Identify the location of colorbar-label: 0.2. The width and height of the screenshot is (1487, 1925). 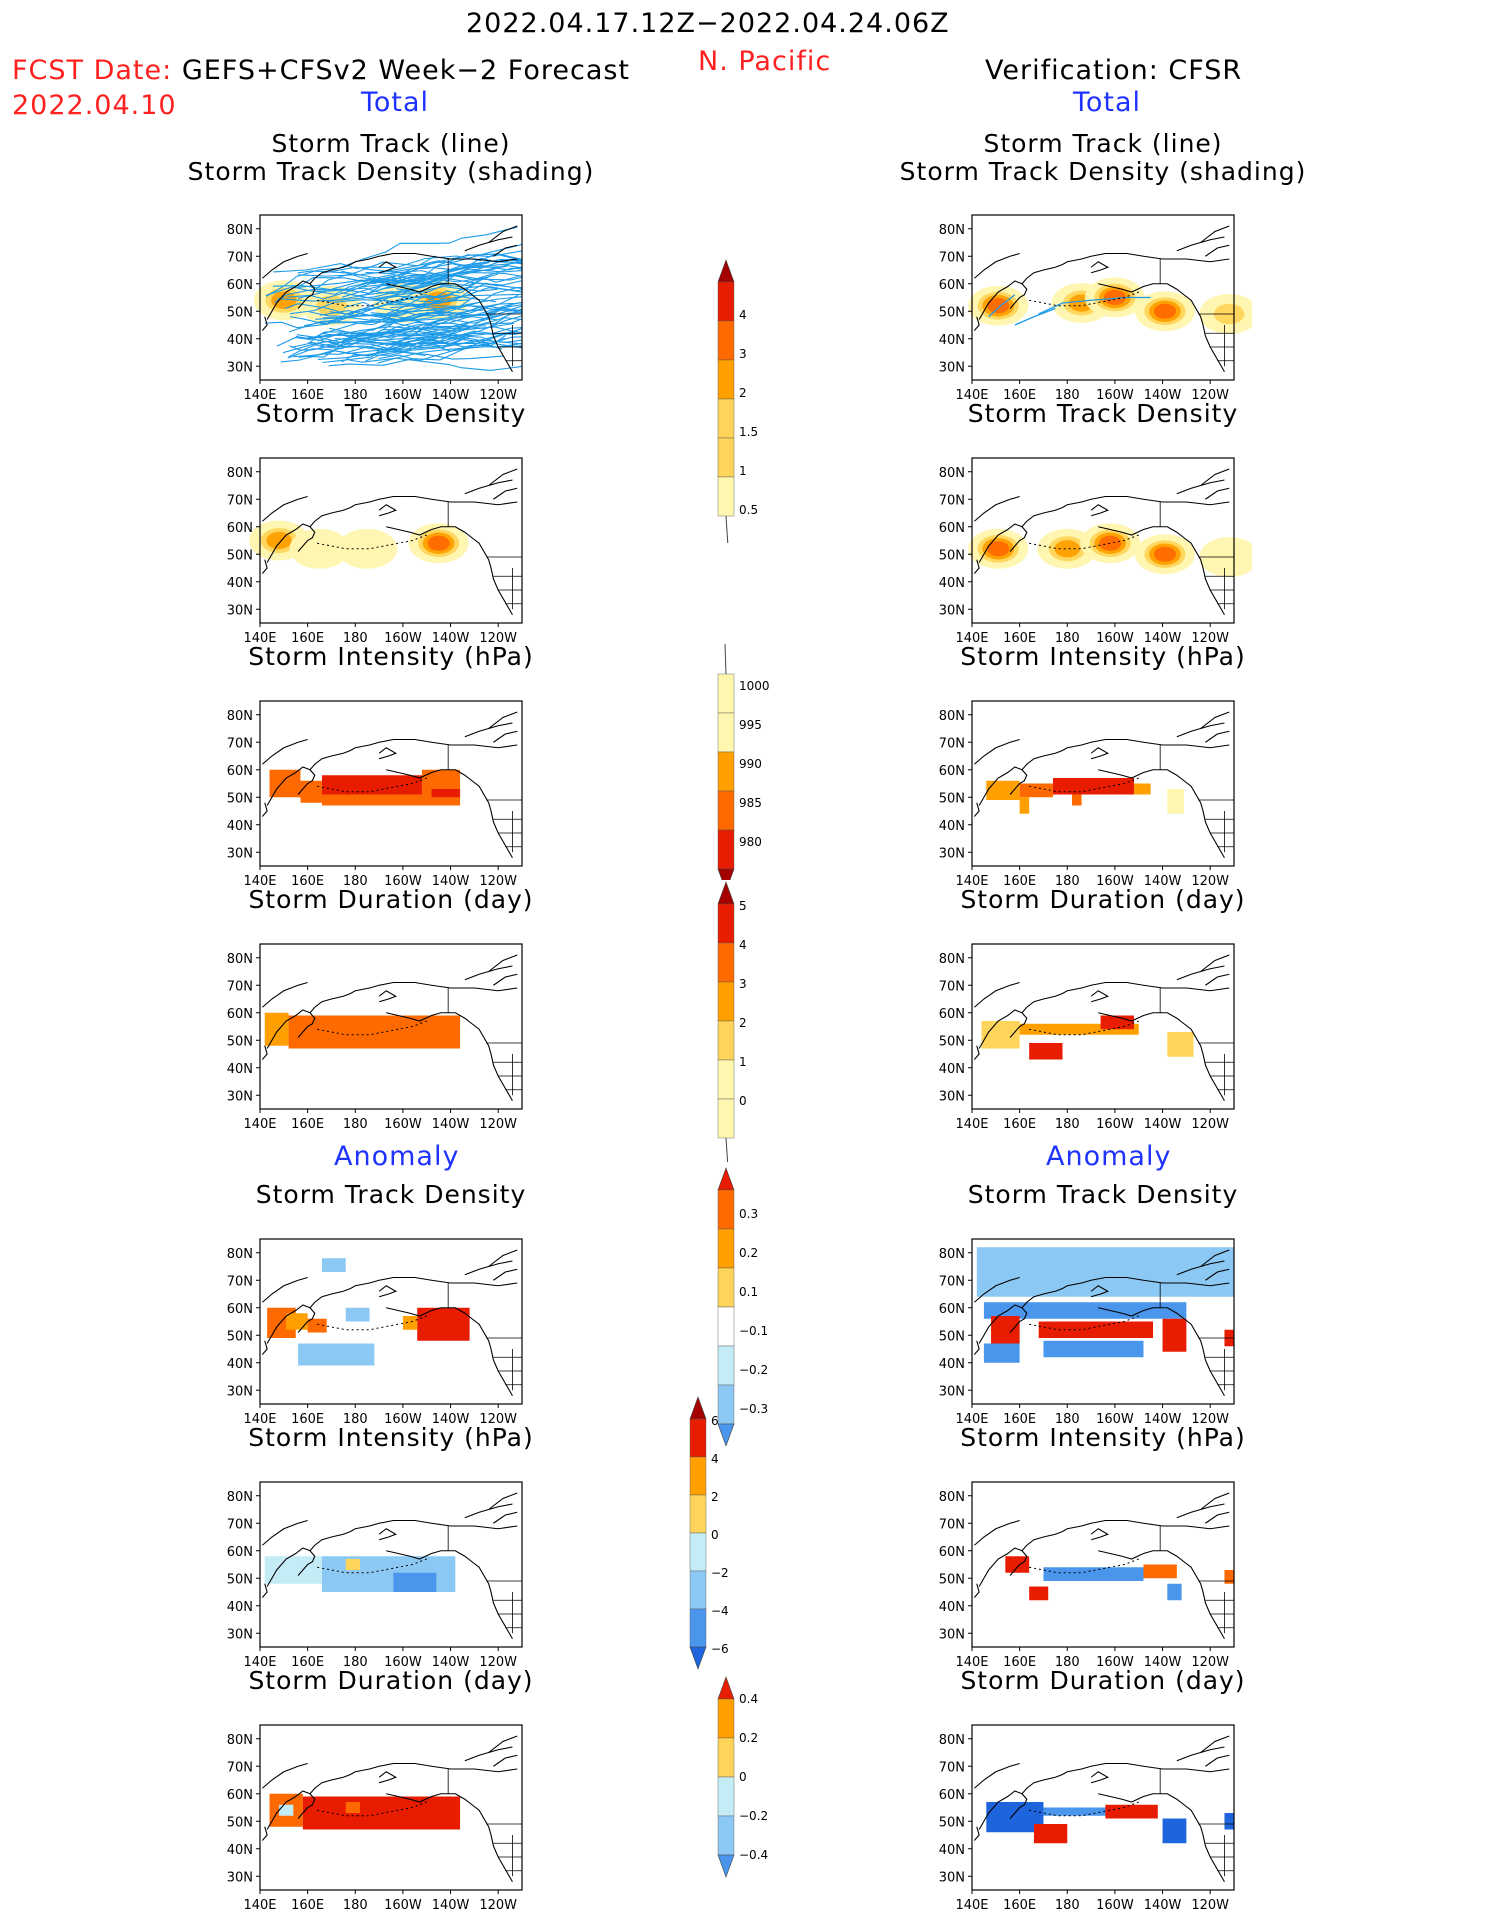
(748, 1738).